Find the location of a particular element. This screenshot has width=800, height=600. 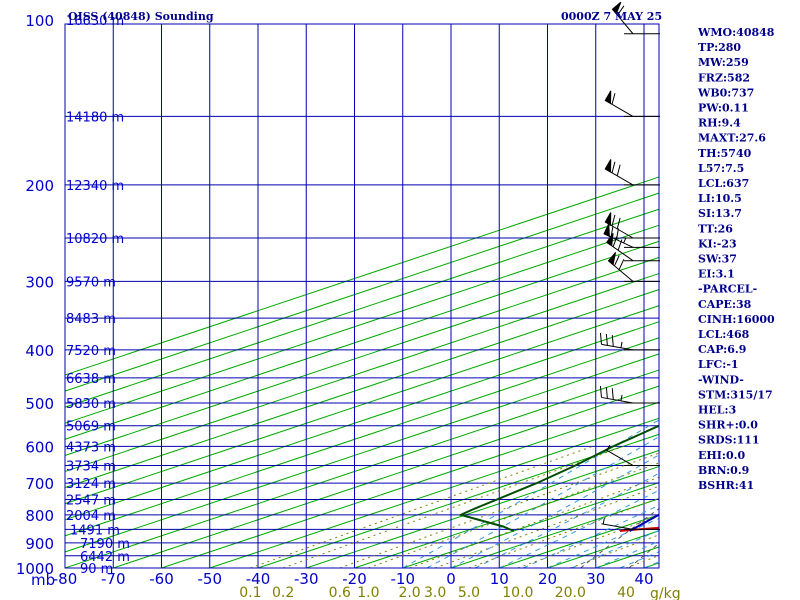

height-label: 14180 m is located at coordinates (95, 117).